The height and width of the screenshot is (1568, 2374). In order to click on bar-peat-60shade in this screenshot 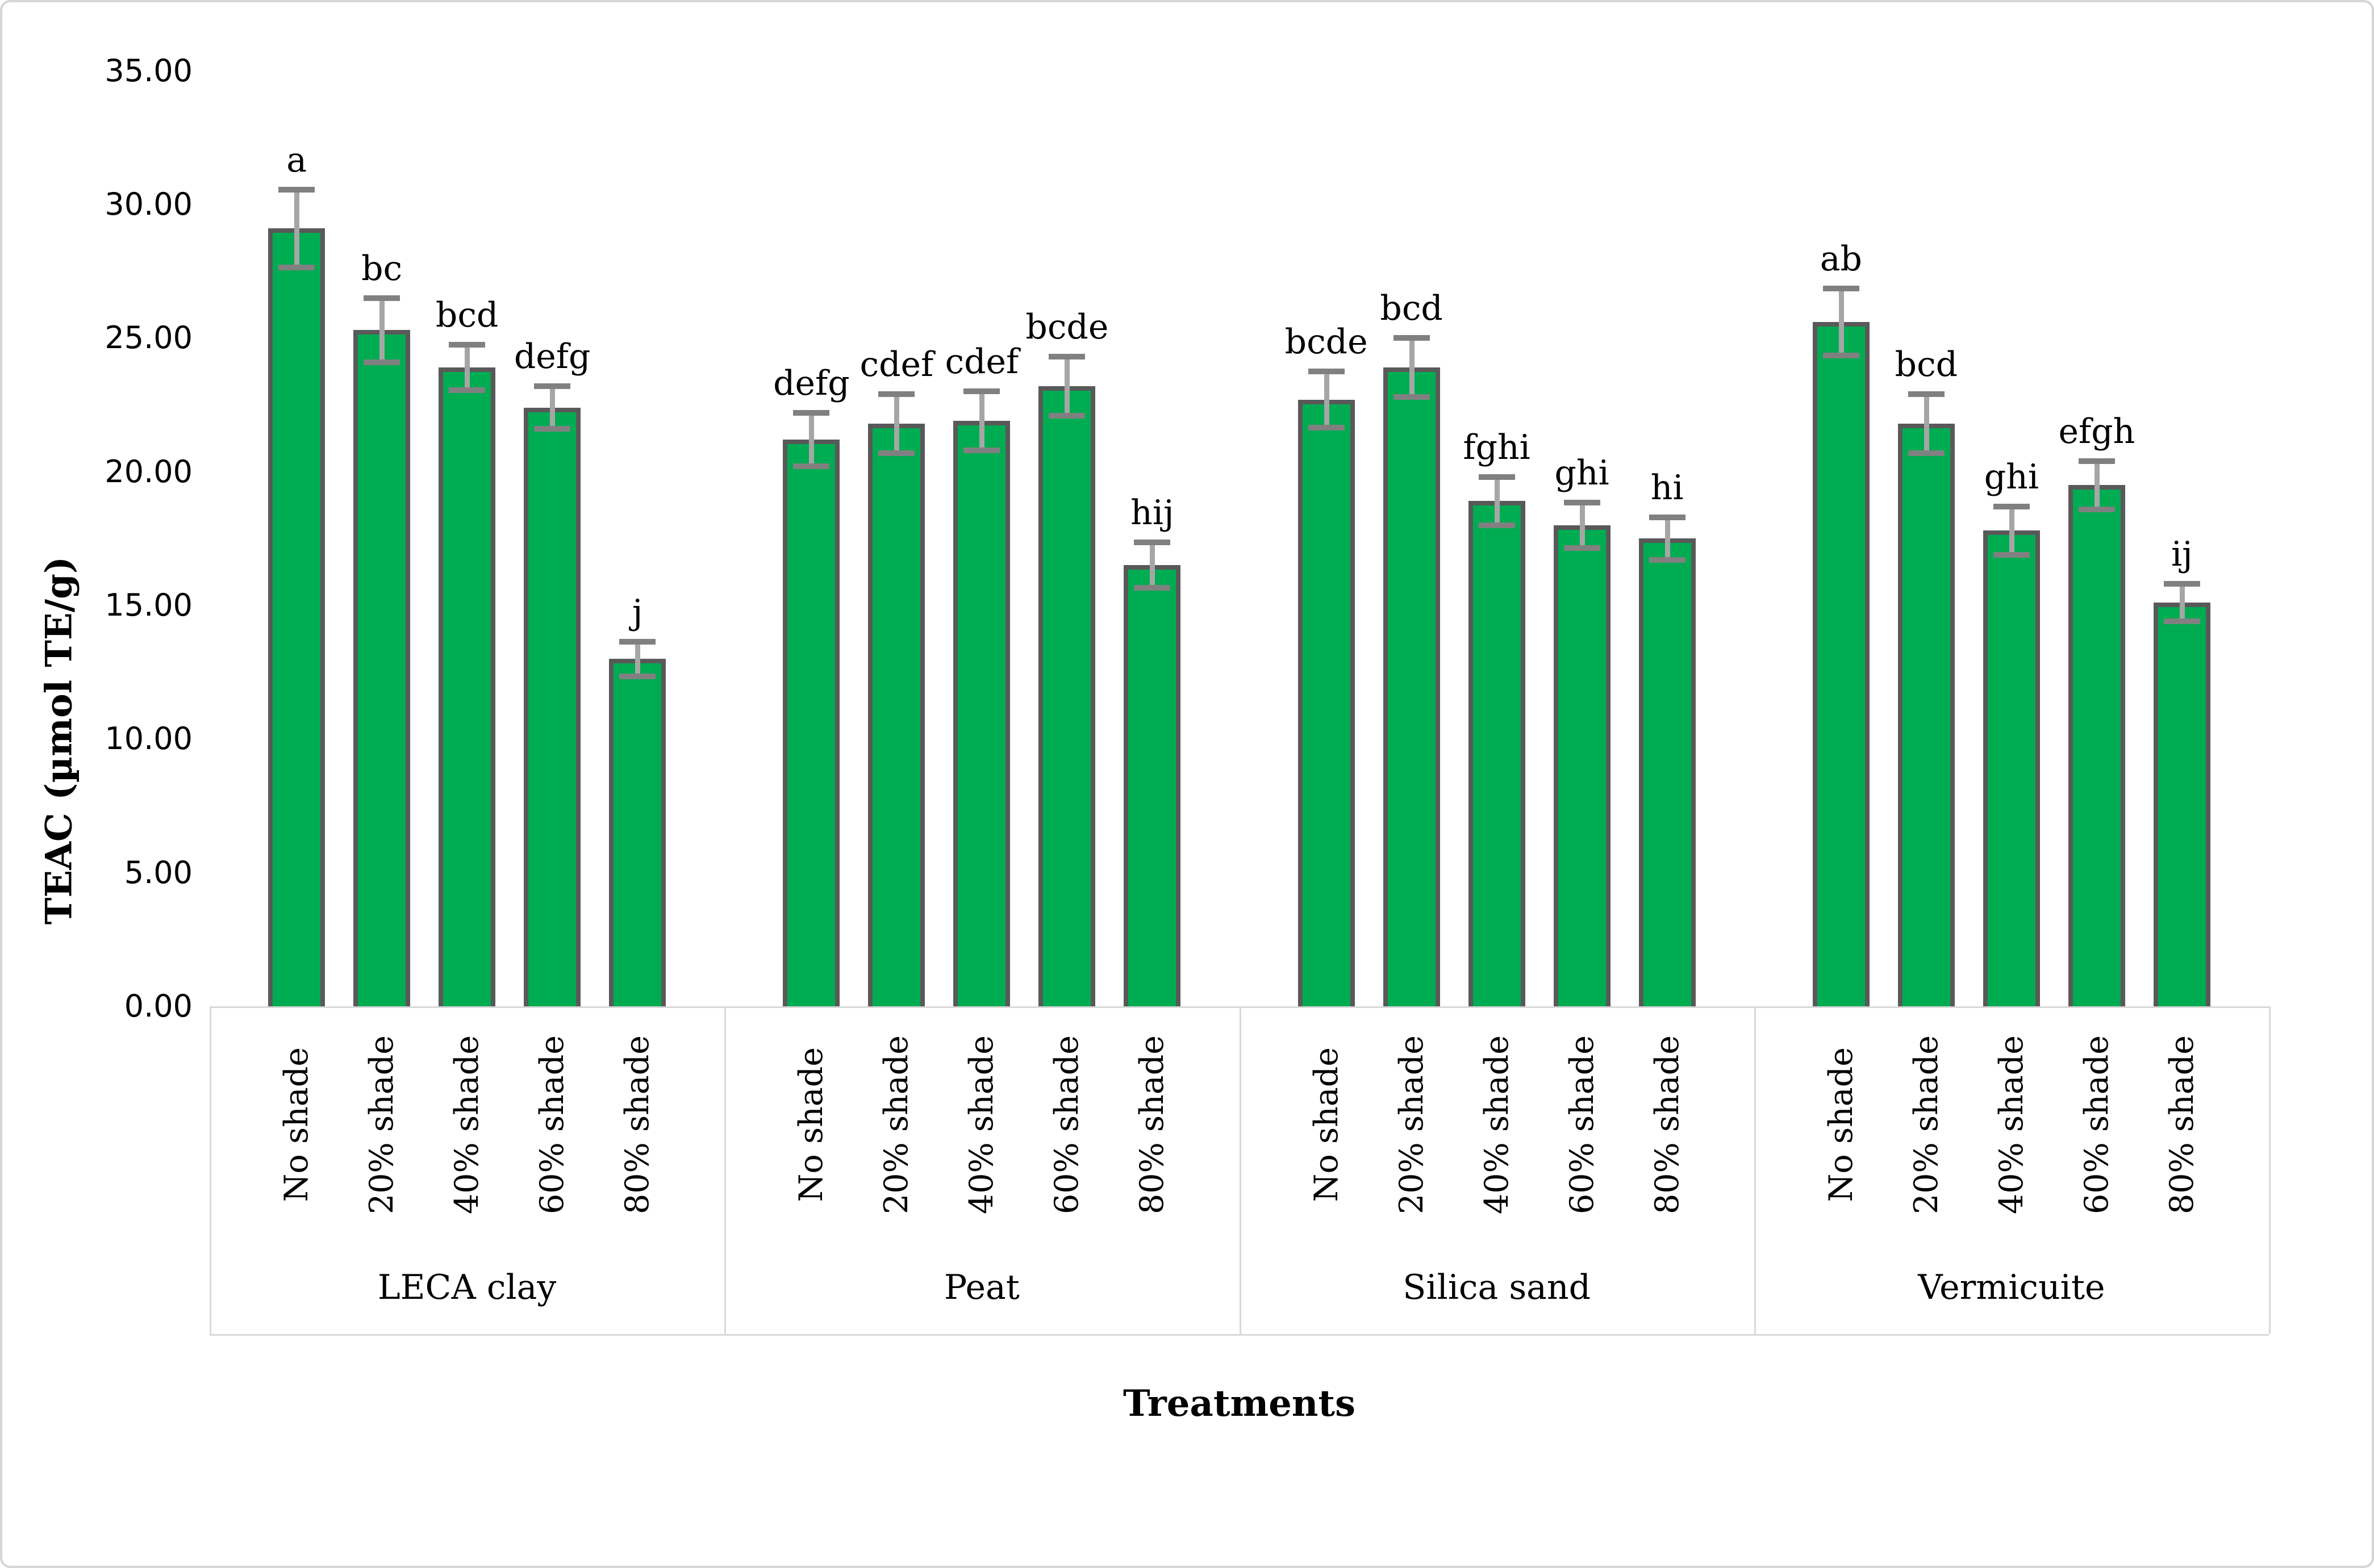, I will do `click(1067, 696)`.